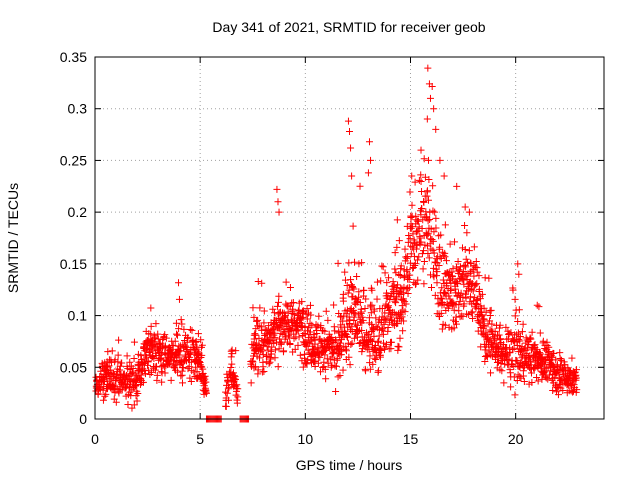 This screenshot has height=480, width=640. I want to click on x-tick-label: 10, so click(306, 439).